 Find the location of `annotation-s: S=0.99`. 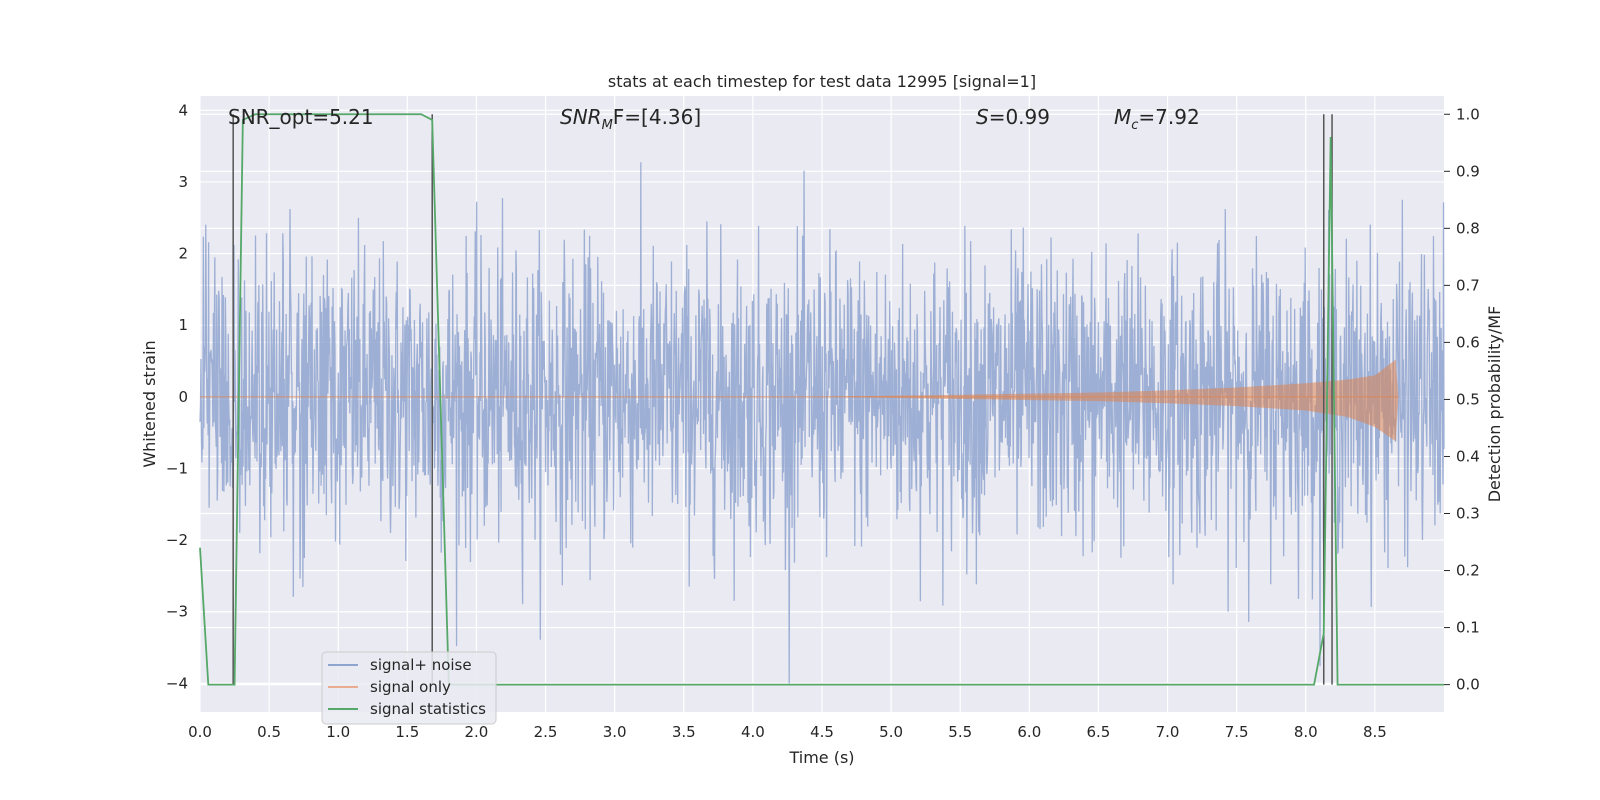

annotation-s: S=0.99 is located at coordinates (1013, 117).